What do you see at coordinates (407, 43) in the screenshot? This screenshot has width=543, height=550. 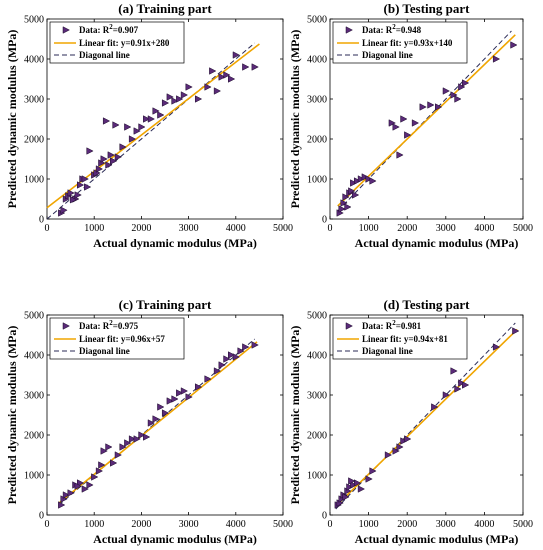 I see `legend-label-fit: Linear fit: y=0.93x+140` at bounding box center [407, 43].